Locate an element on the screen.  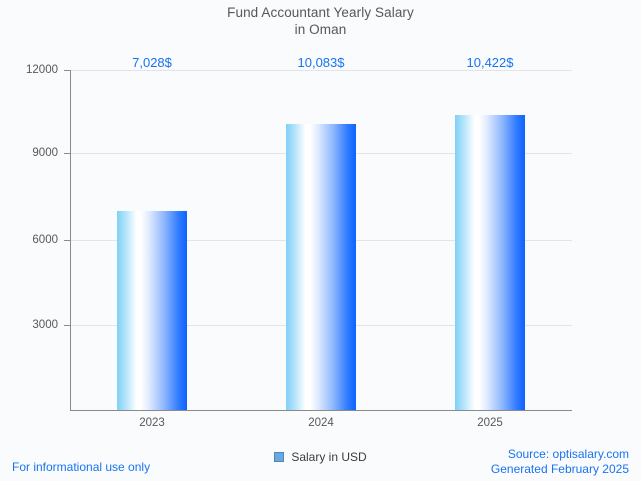
chart-legend: Salary in USD is located at coordinates (320, 457).